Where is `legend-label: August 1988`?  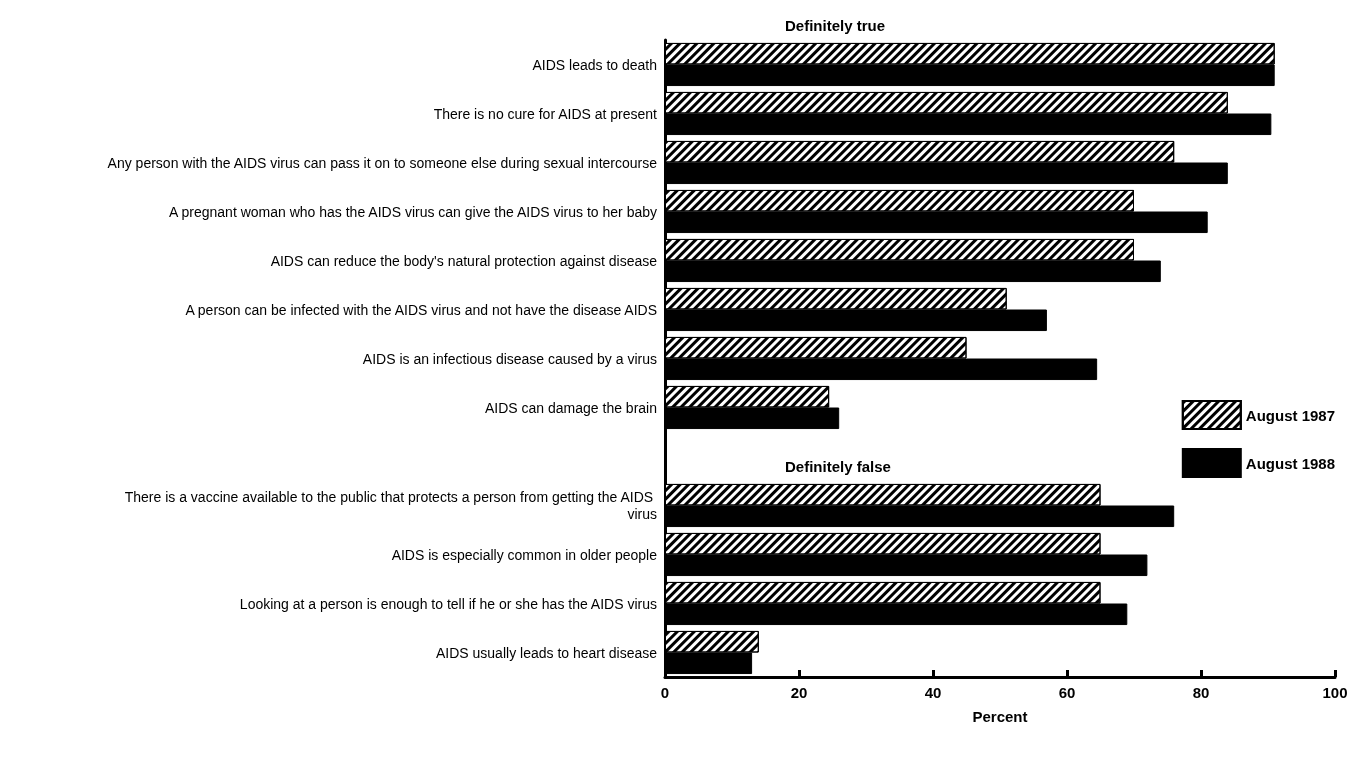 legend-label: August 1988 is located at coordinates (1290, 463).